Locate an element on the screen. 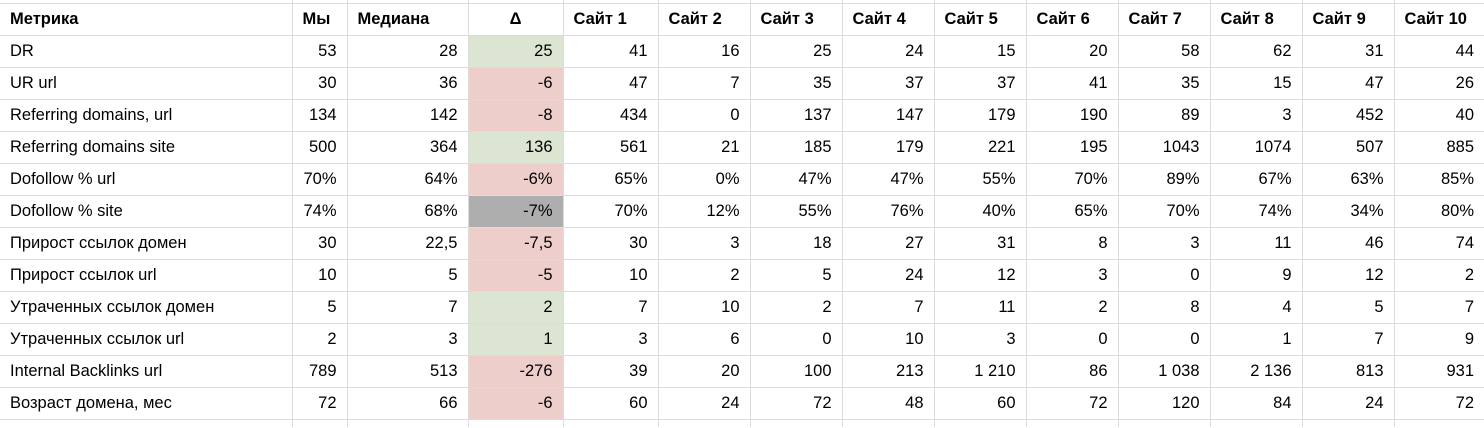  site-7-value-cell: 0 is located at coordinates (1164, 275).